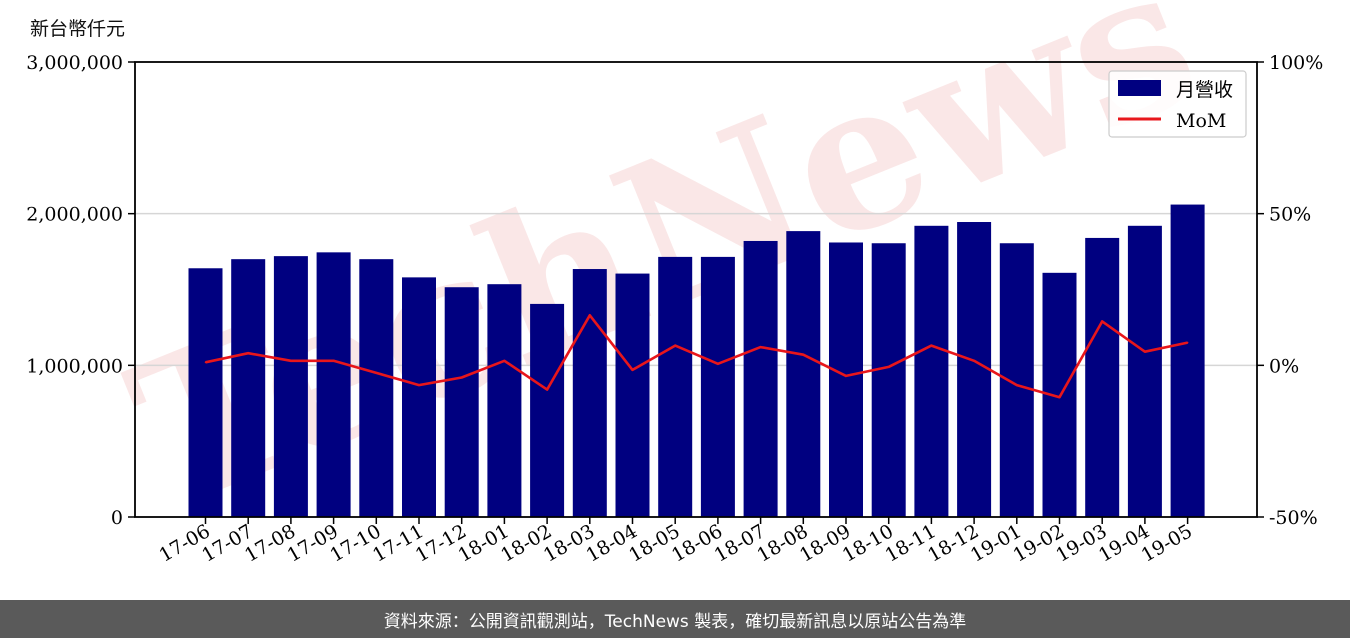 This screenshot has height=638, width=1350. I want to click on y-left-tick-label: 1,000,000, so click(74, 366).